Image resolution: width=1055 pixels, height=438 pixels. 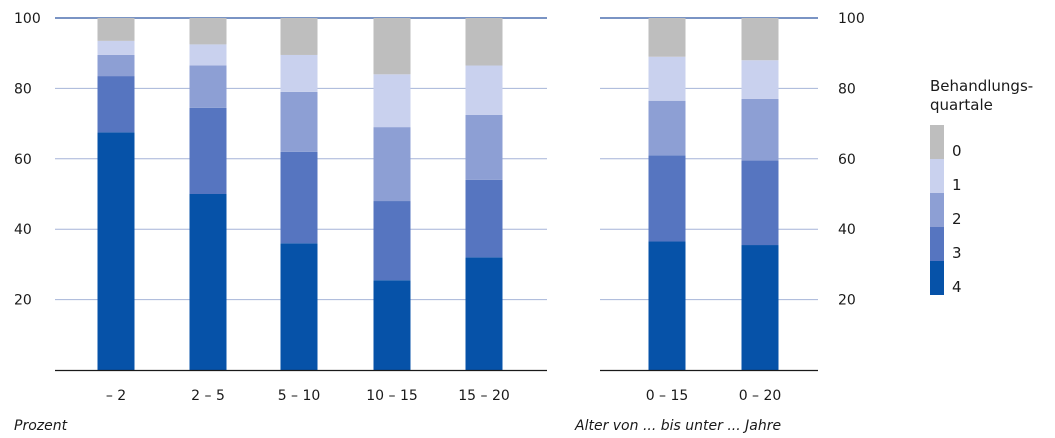 What do you see at coordinates (23, 230) in the screenshot?
I see `y-tick-label-left: 40` at bounding box center [23, 230].